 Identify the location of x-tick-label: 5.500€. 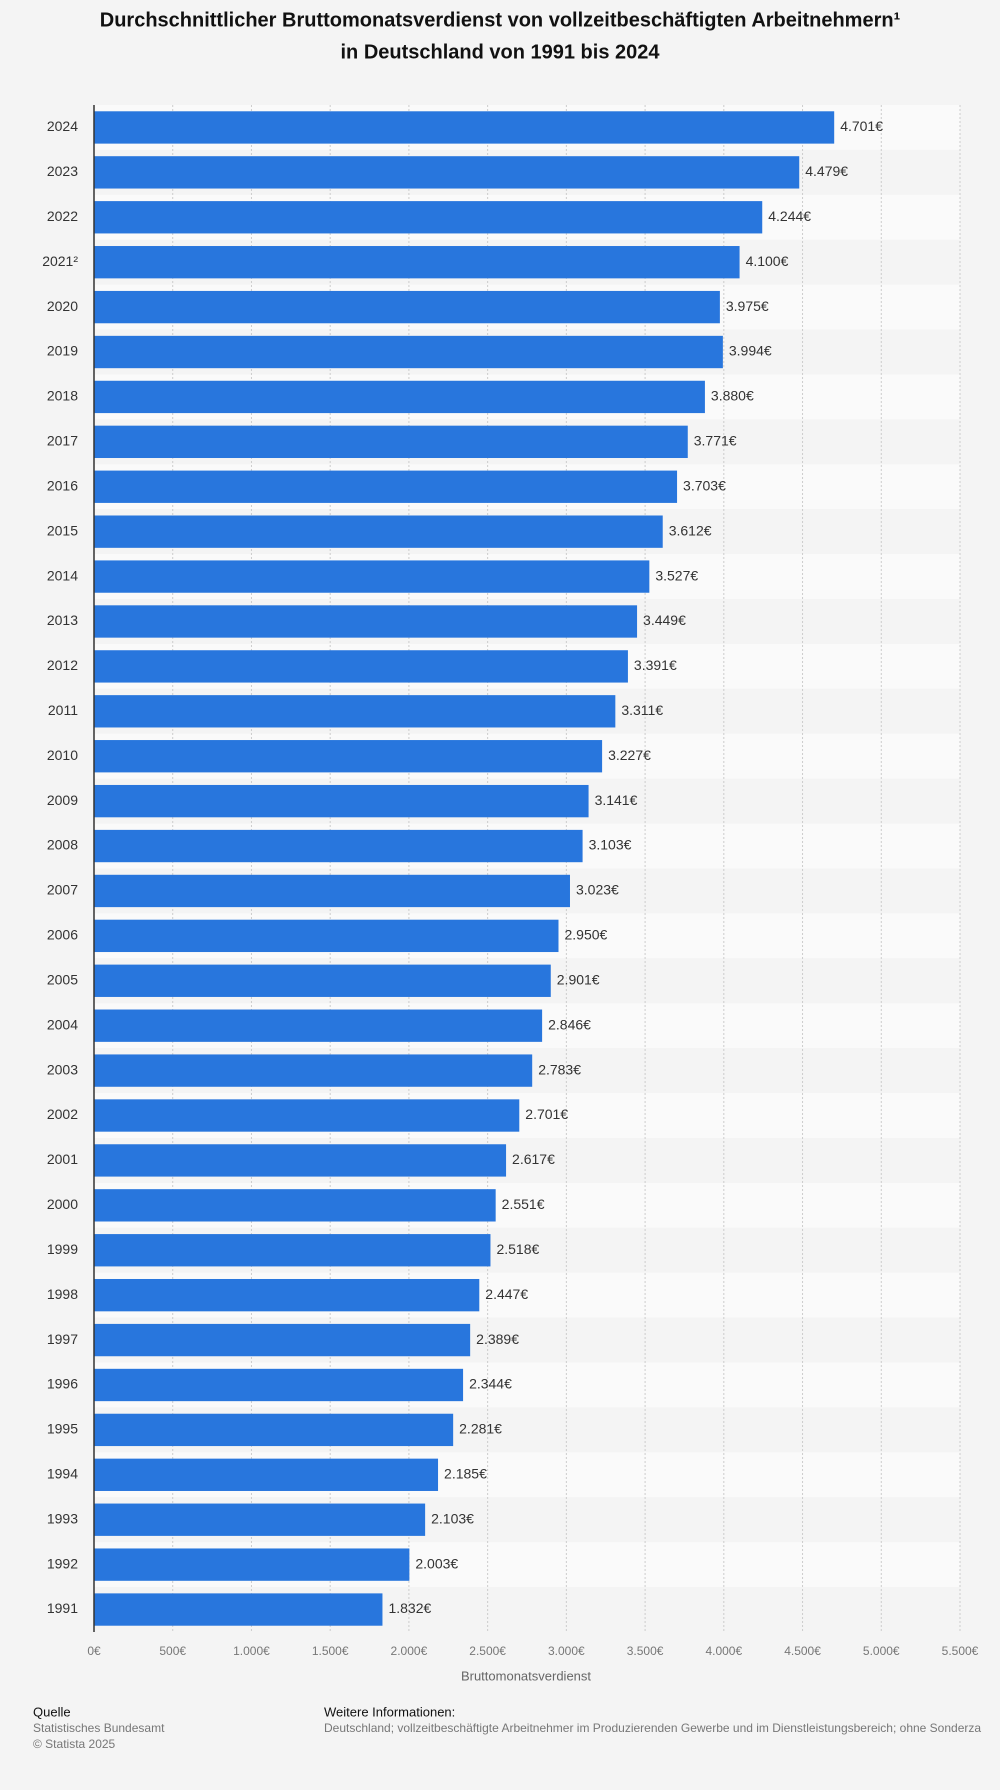
(960, 1651).